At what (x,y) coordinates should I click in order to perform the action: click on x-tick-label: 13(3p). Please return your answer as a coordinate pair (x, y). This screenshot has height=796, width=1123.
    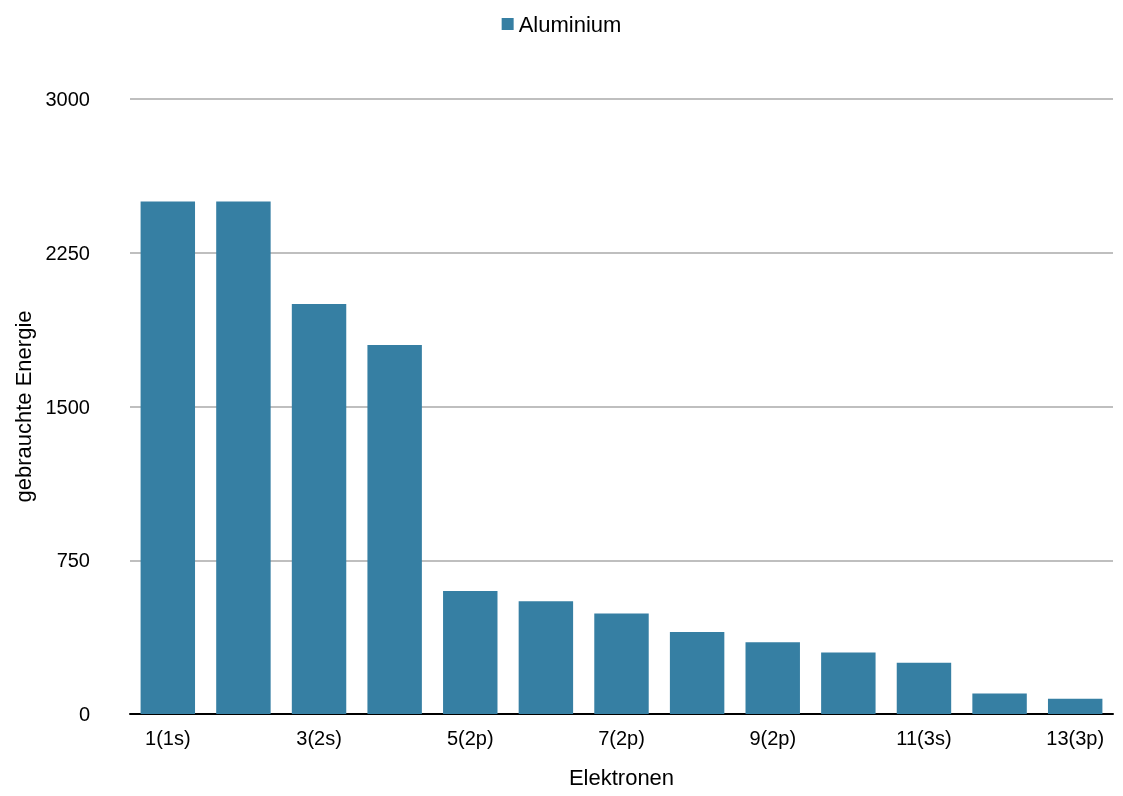
    Looking at the image, I should click on (1075, 738).